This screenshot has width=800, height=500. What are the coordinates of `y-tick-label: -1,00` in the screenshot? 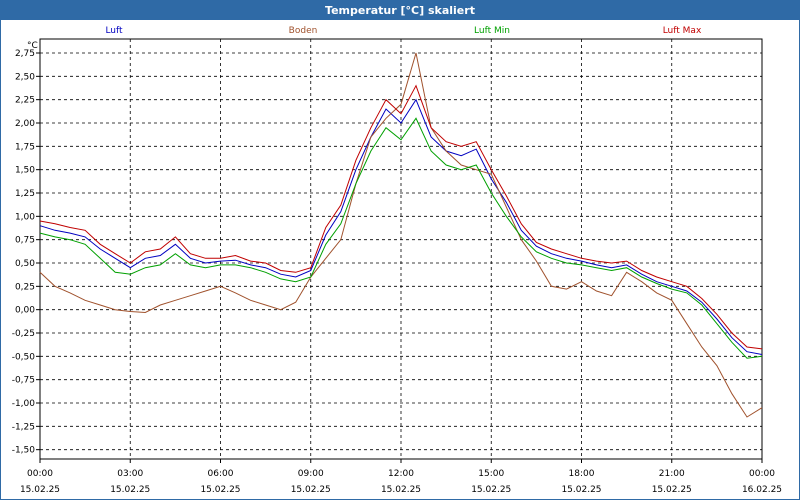 It's located at (24, 404).